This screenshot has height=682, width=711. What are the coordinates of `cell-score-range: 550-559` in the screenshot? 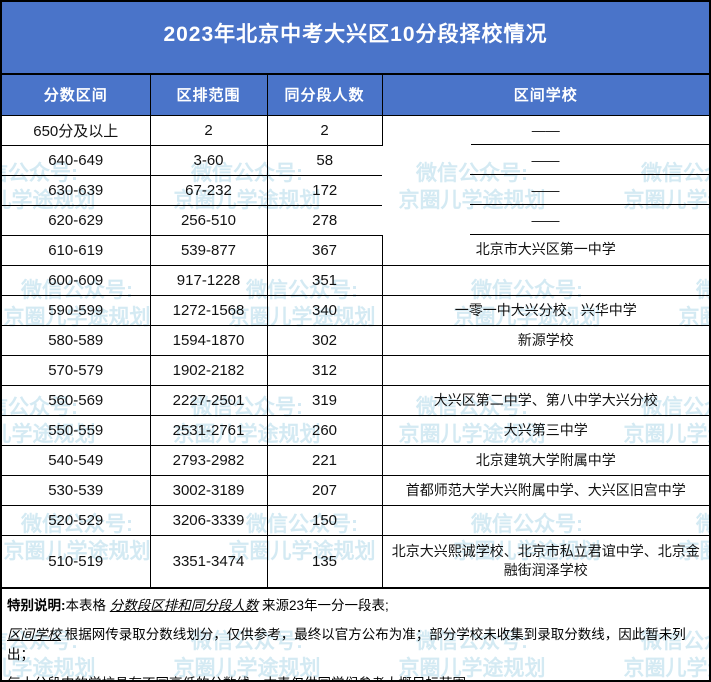 It's located at (76, 430).